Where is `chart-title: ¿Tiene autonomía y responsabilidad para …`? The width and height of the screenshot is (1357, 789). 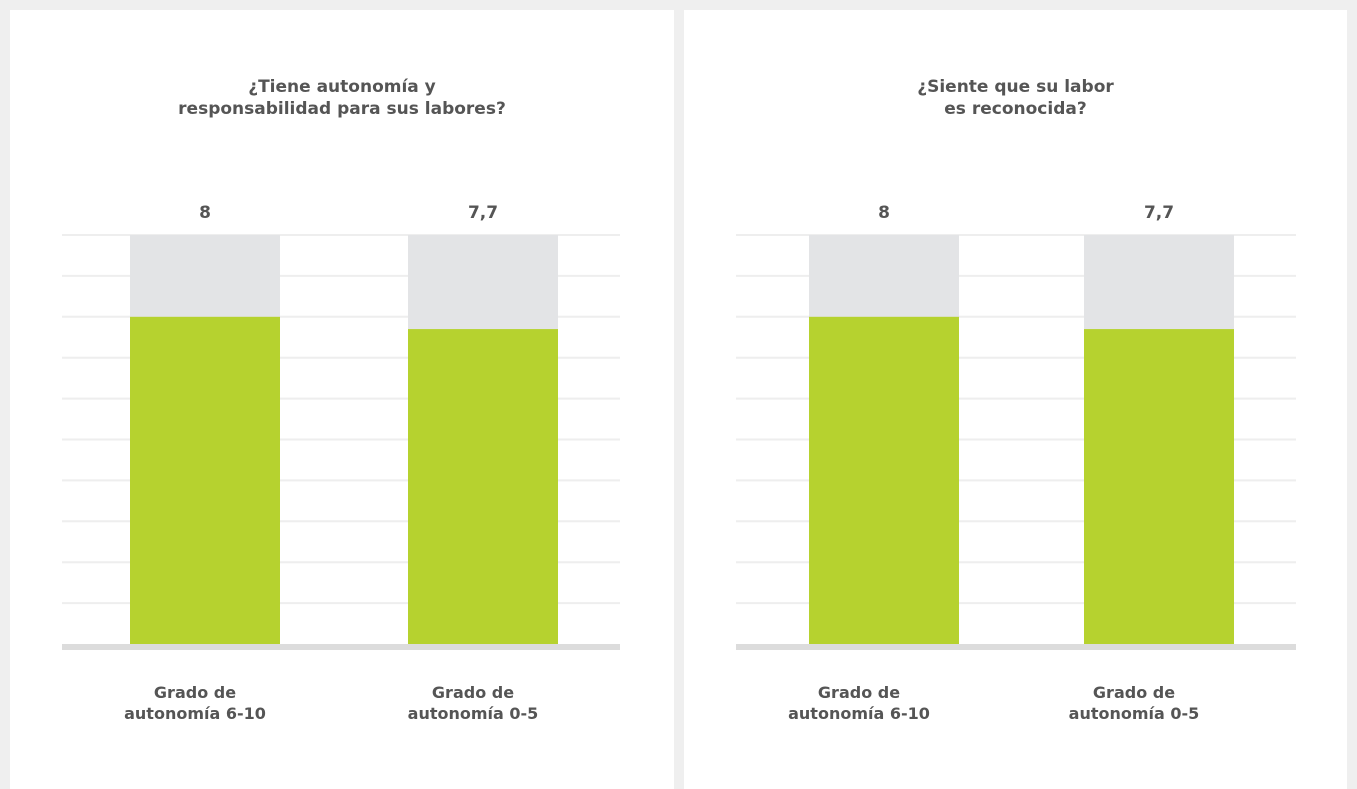 chart-title: ¿Tiene autonomía y responsabilidad para … is located at coordinates (342, 98).